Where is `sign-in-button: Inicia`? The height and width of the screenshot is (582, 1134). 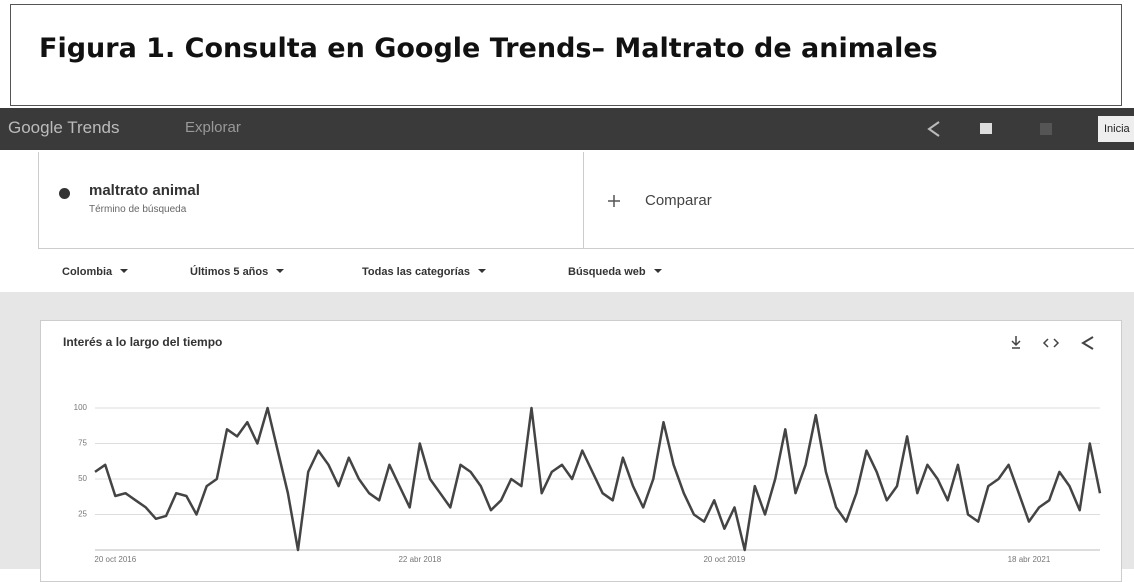
sign-in-button: Inicia is located at coordinates (1116, 129).